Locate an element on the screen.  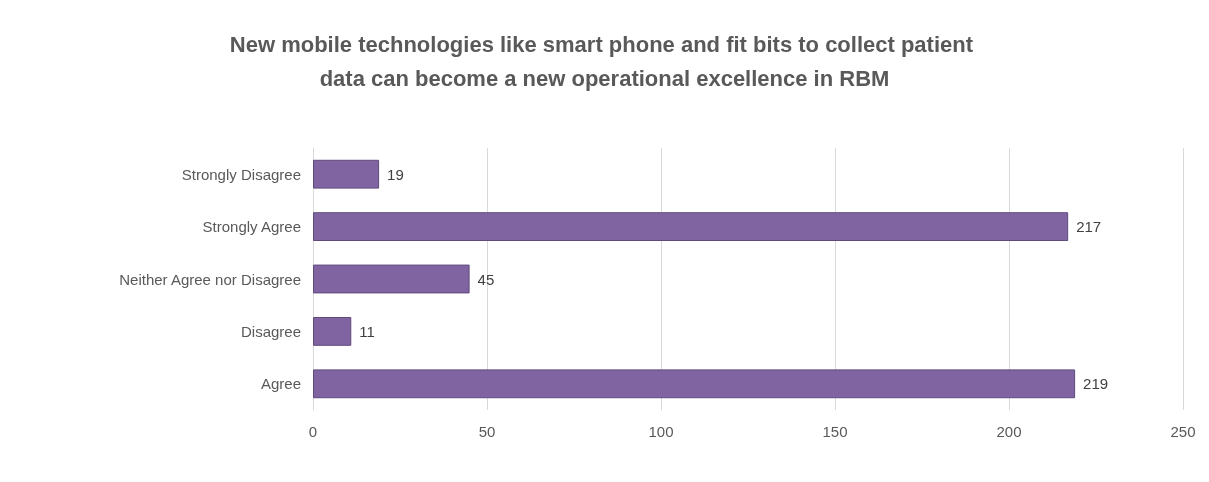
data-label: 219 is located at coordinates (1096, 384).